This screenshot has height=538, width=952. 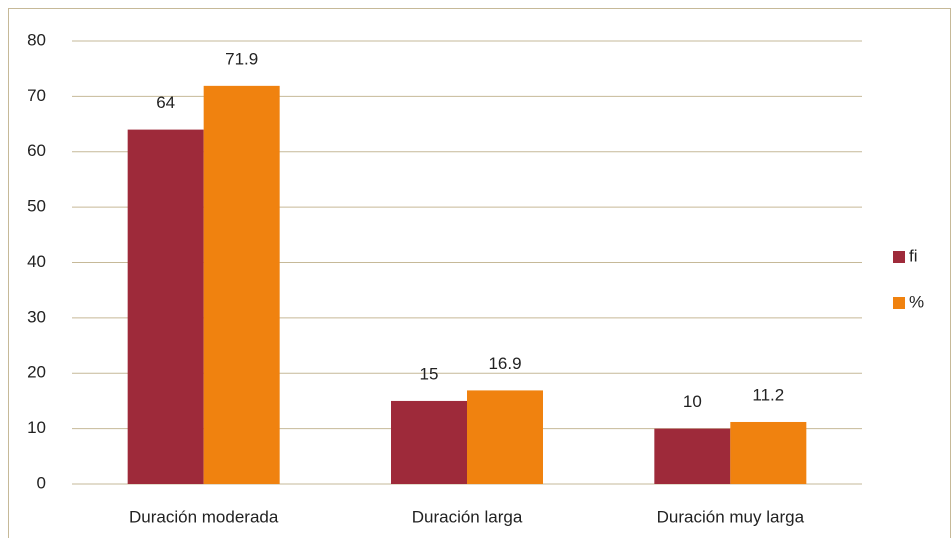 What do you see at coordinates (36, 39) in the screenshot?
I see `y-tick-label: 80` at bounding box center [36, 39].